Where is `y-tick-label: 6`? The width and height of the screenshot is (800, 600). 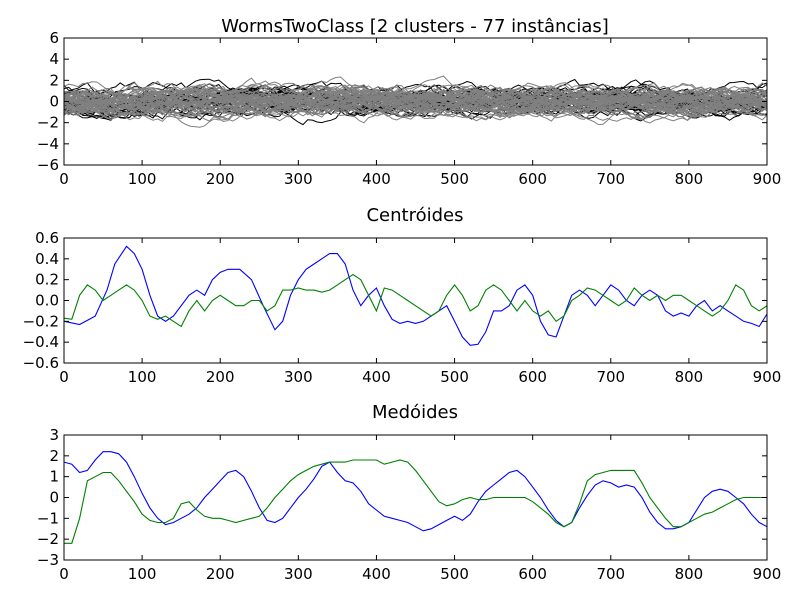 y-tick-label: 6 is located at coordinates (54, 38).